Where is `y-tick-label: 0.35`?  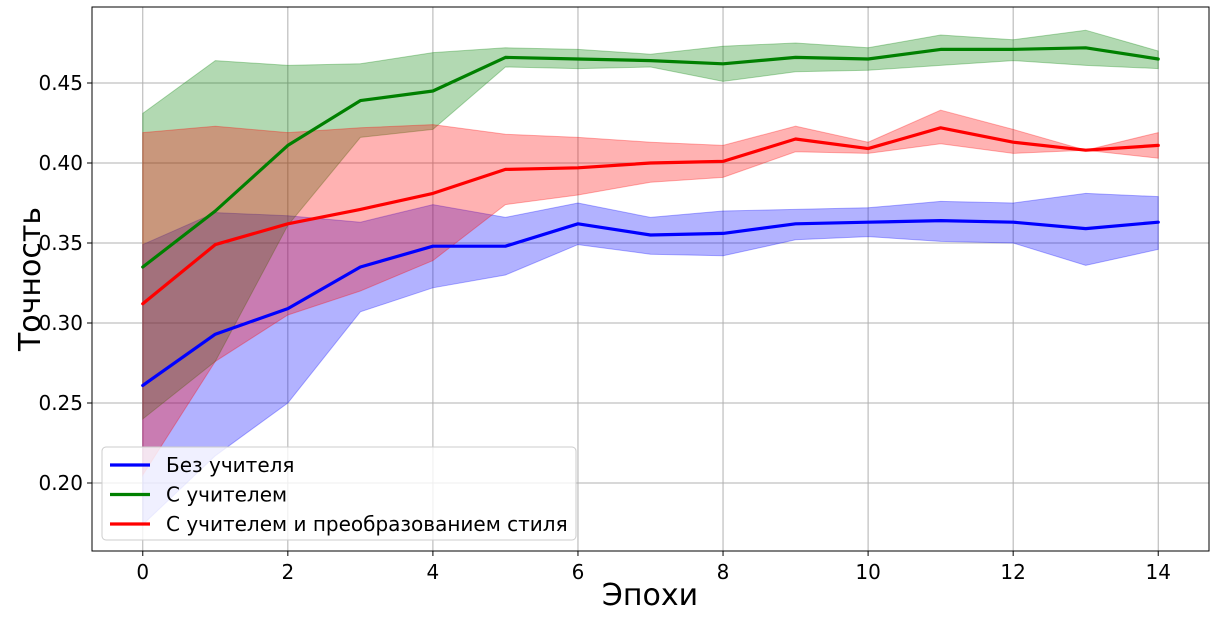 y-tick-label: 0.35 is located at coordinates (60, 243).